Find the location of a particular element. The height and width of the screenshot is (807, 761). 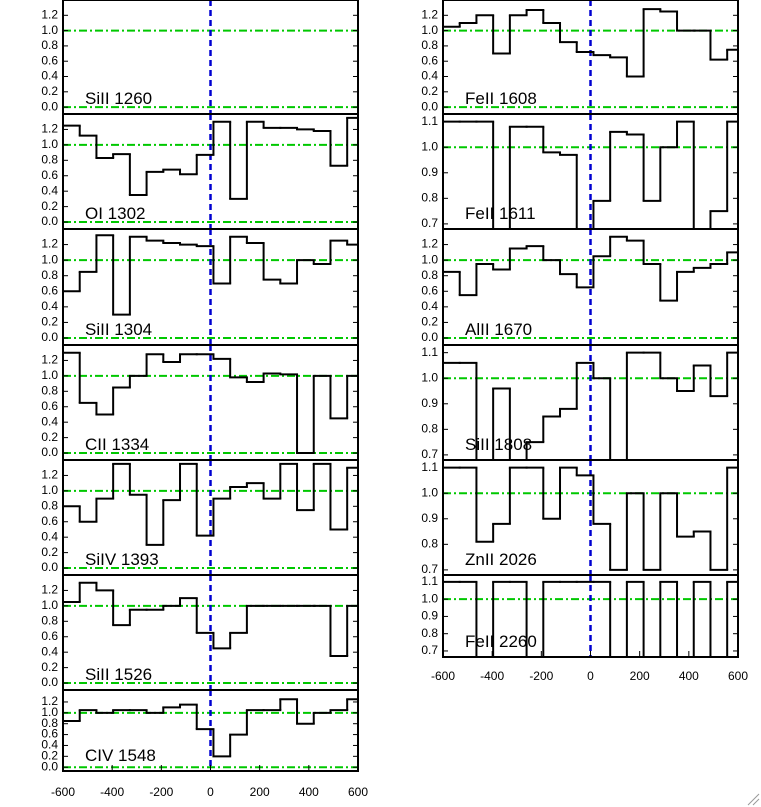

x-tick-label: -400 is located at coordinates (492, 676).